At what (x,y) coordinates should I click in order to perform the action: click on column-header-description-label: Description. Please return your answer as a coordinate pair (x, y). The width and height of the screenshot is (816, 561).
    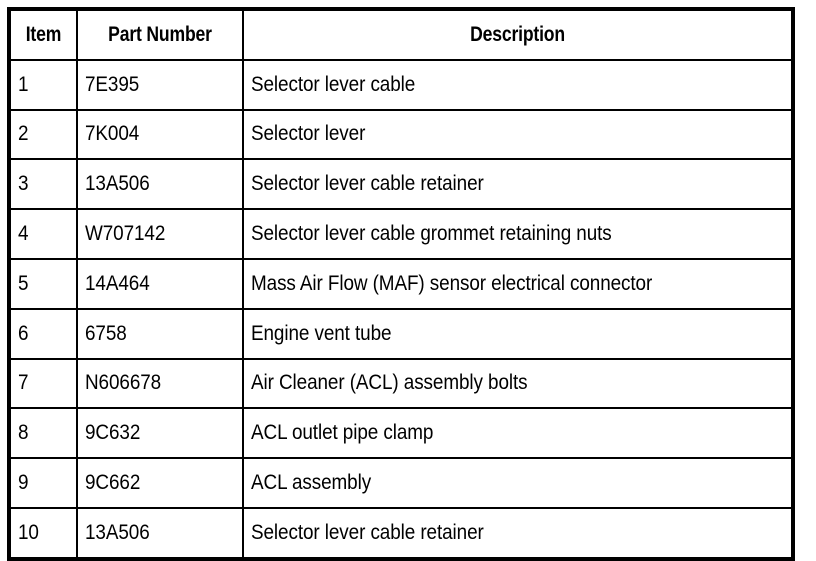
    Looking at the image, I should click on (517, 34).